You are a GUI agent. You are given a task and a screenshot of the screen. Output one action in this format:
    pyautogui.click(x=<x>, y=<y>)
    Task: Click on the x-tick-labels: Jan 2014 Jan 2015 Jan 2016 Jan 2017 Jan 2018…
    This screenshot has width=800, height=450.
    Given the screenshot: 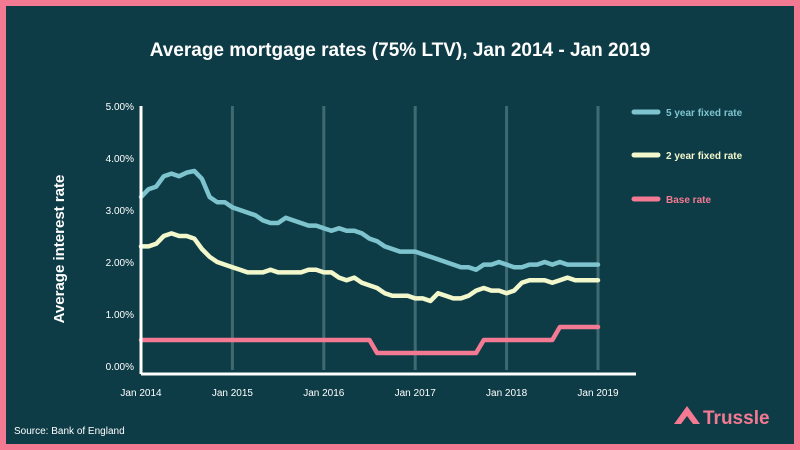 What is the action you would take?
    pyautogui.click(x=369, y=393)
    